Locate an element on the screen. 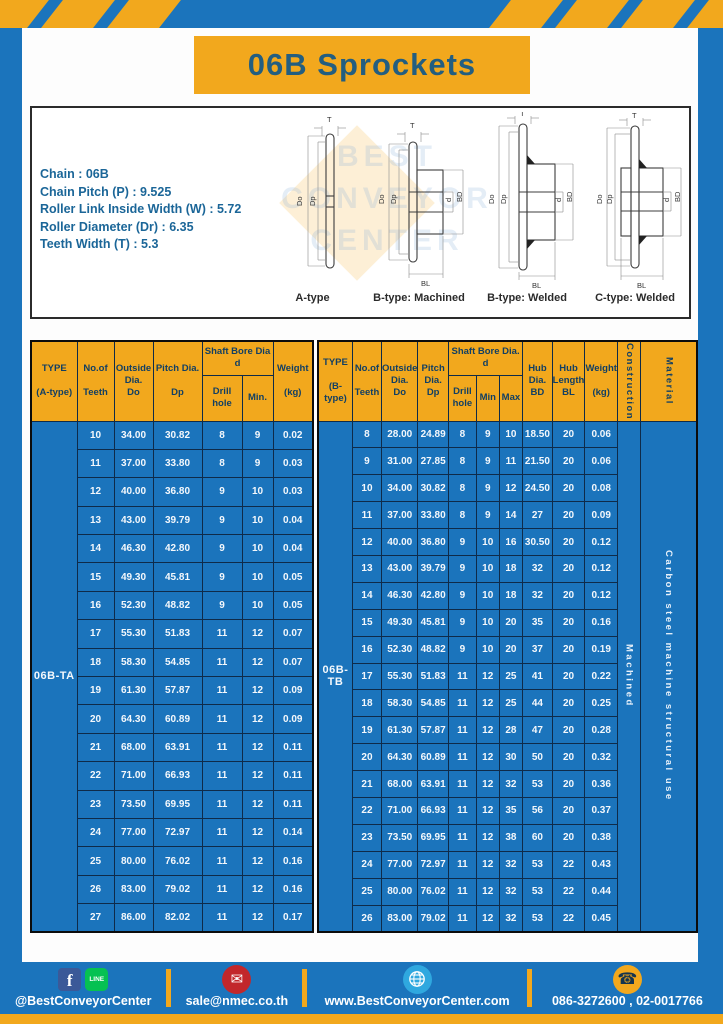 The height and width of the screenshot is (1024, 723). table-row: 13 43.00 39.79 9 10 18 32 20 0.12 is located at coordinates (507, 568).